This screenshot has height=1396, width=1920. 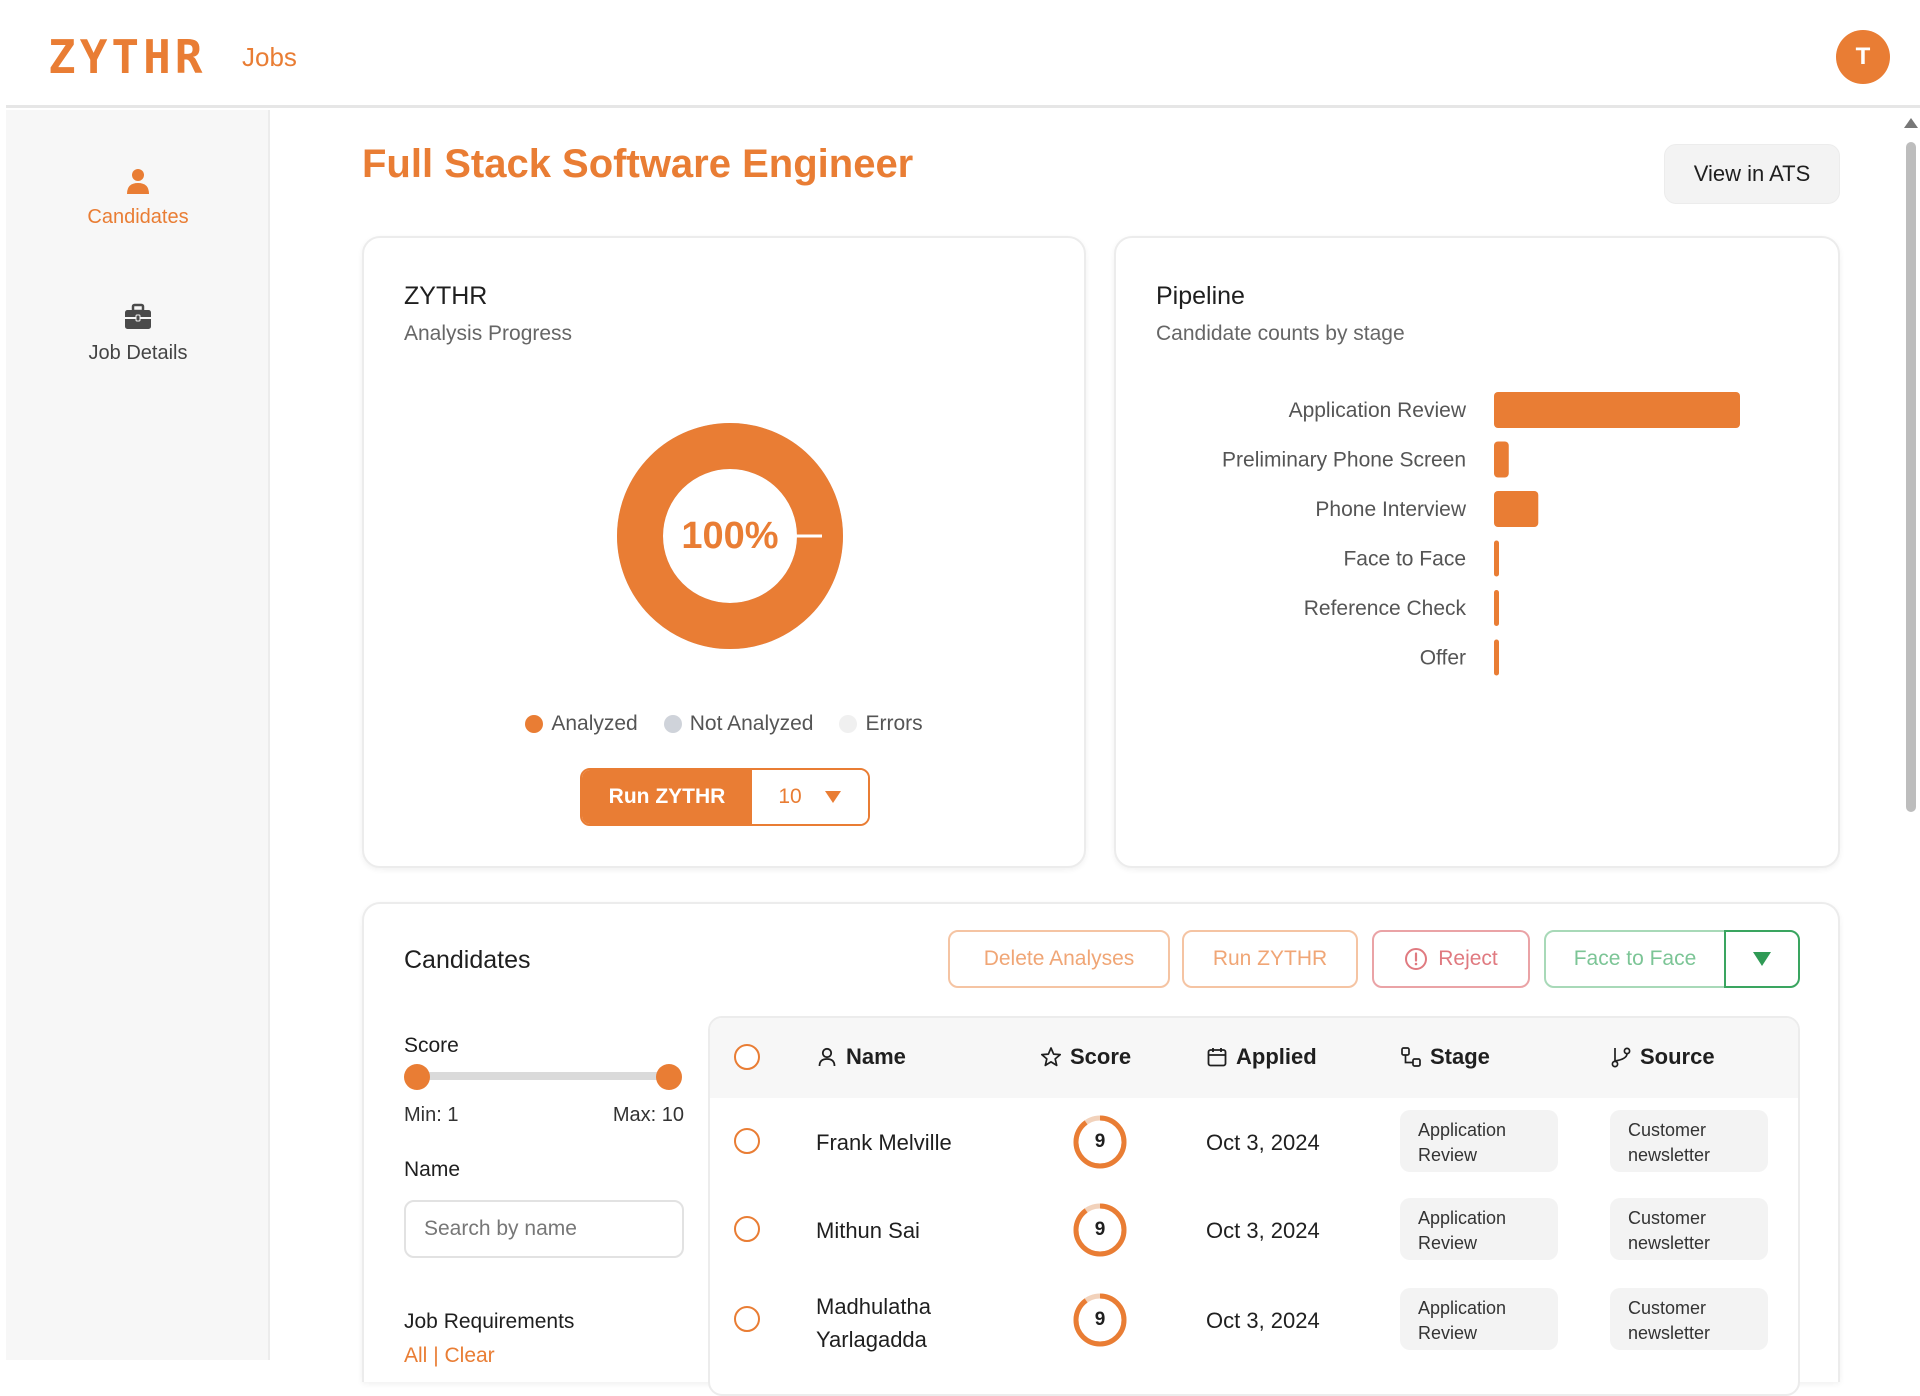 I want to click on analysis-donut-chart: 100%, so click(x=730, y=536).